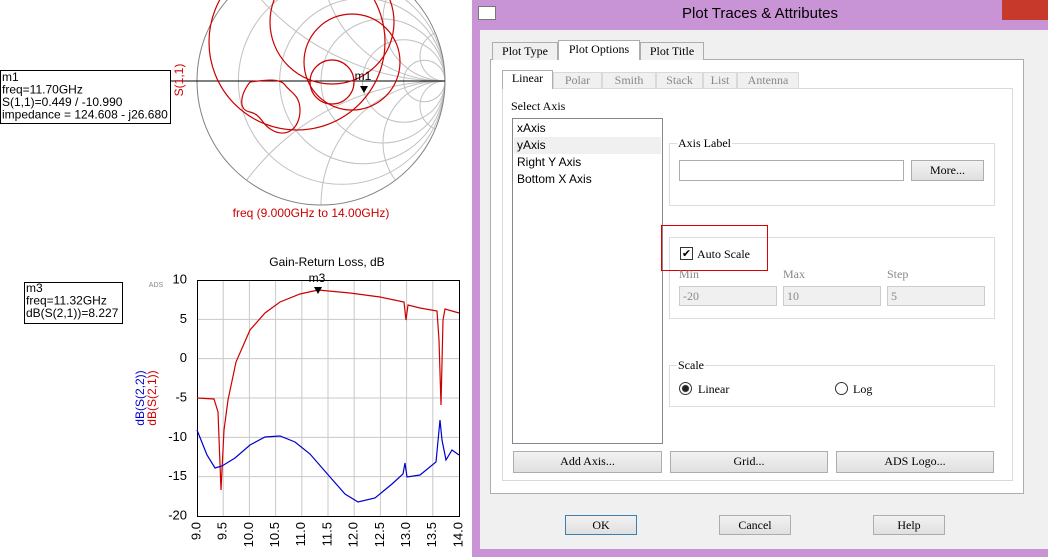 Image resolution: width=1048 pixels, height=557 pixels. What do you see at coordinates (431, 534) in the screenshot?
I see `x-tick-label: 13.5` at bounding box center [431, 534].